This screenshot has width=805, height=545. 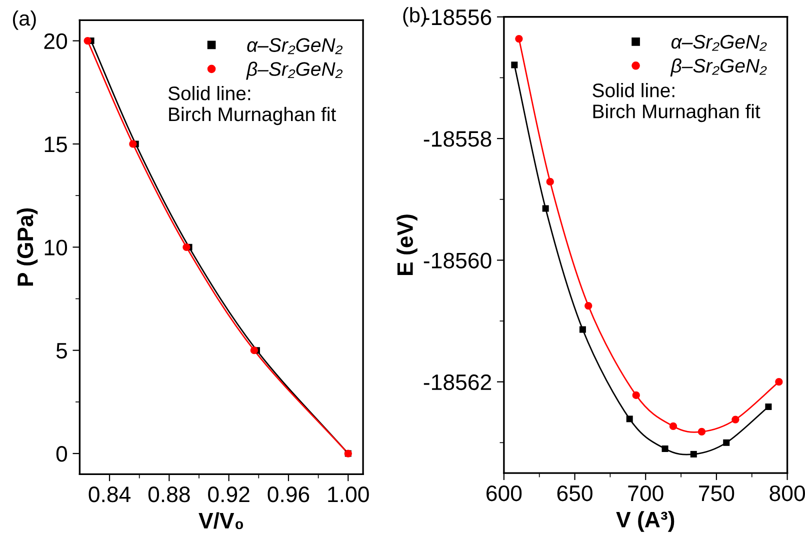 What do you see at coordinates (414, 17) in the screenshot?
I see `chart-title: (b)` at bounding box center [414, 17].